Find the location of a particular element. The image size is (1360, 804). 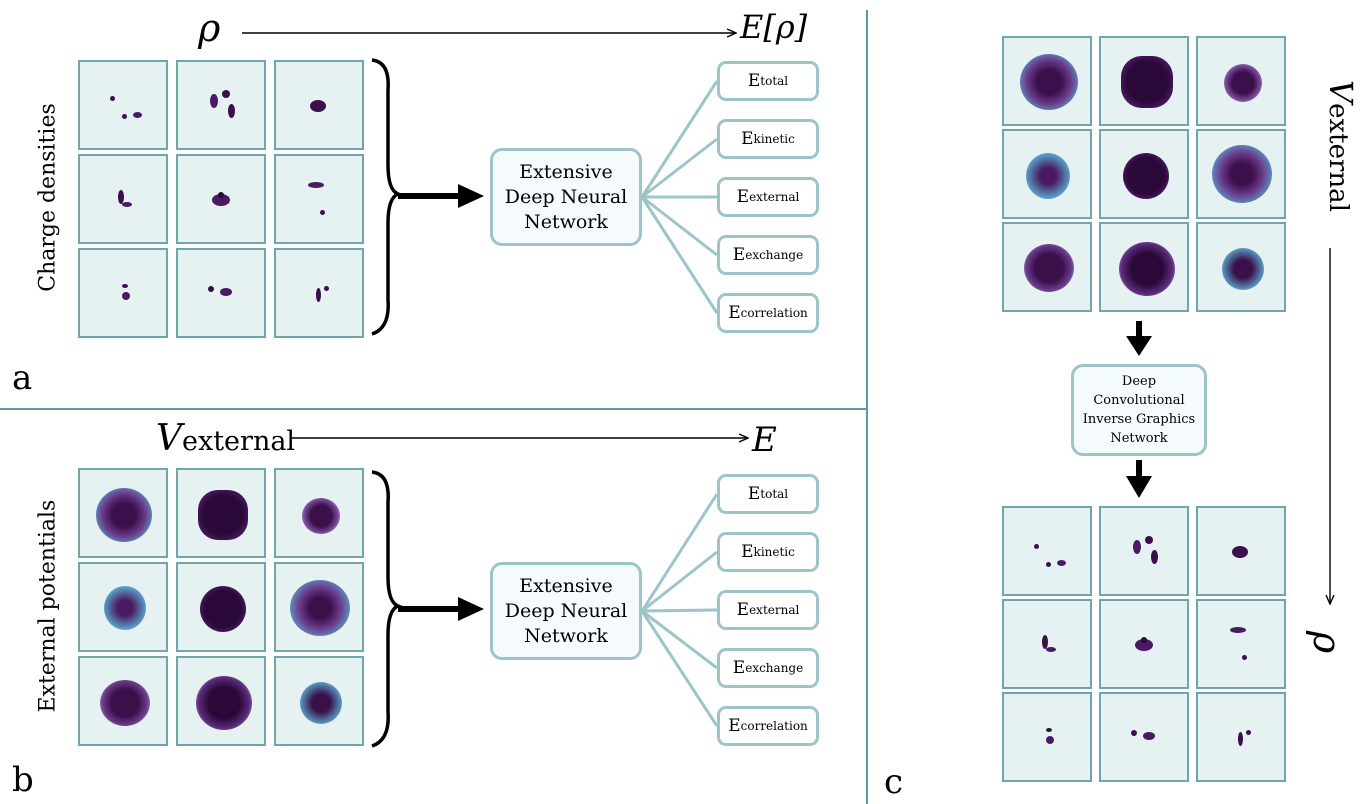

brace-a is located at coordinates (387, 197).